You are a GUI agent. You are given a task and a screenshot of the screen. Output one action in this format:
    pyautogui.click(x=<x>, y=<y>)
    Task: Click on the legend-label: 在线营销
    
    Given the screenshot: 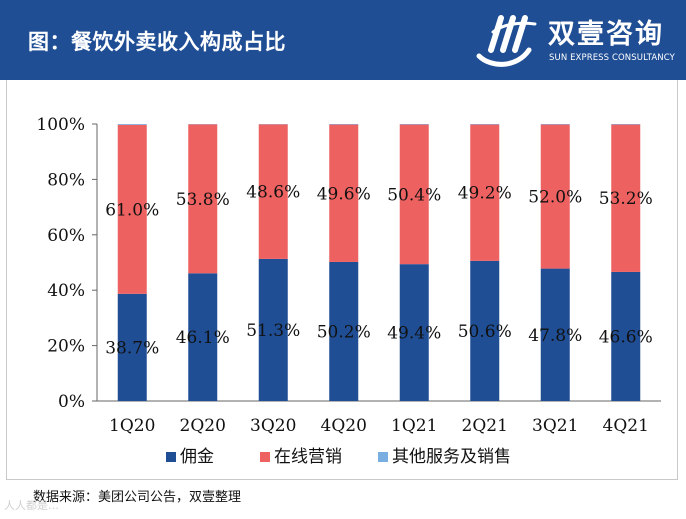 What is the action you would take?
    pyautogui.click(x=308, y=457)
    